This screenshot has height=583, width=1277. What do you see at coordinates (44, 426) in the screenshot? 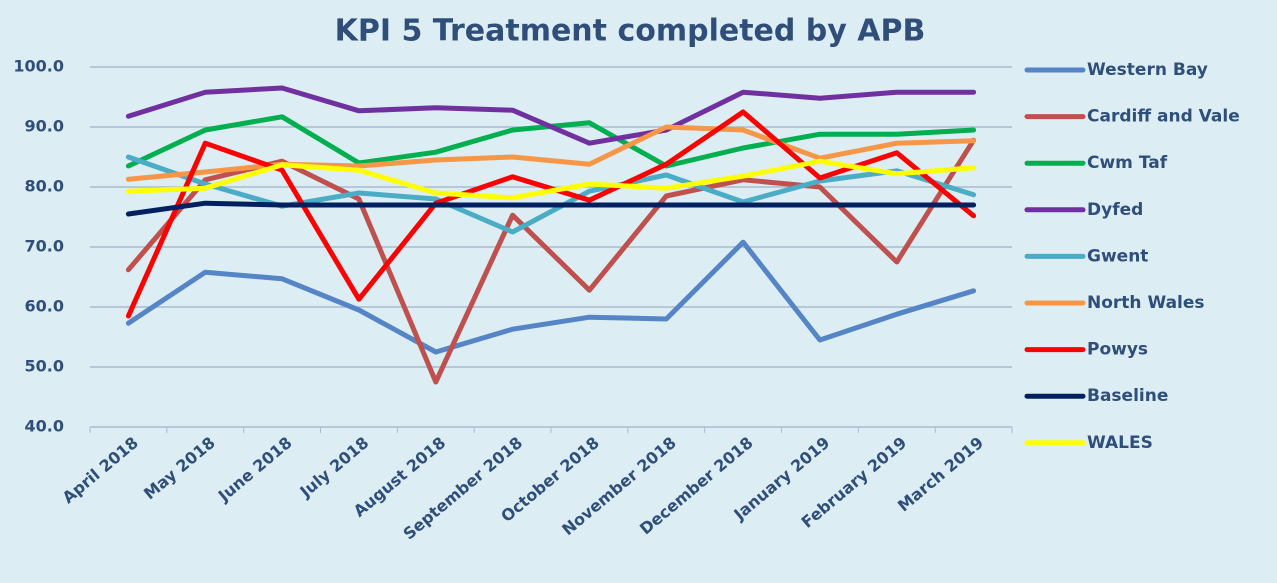
I see `y-tick-label: 40.0` at bounding box center [44, 426].